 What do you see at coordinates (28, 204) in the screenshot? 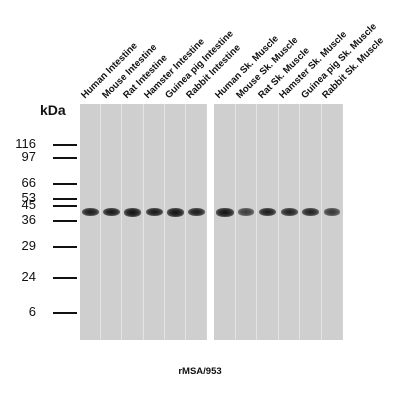
I see `marker-label: 45` at bounding box center [28, 204].